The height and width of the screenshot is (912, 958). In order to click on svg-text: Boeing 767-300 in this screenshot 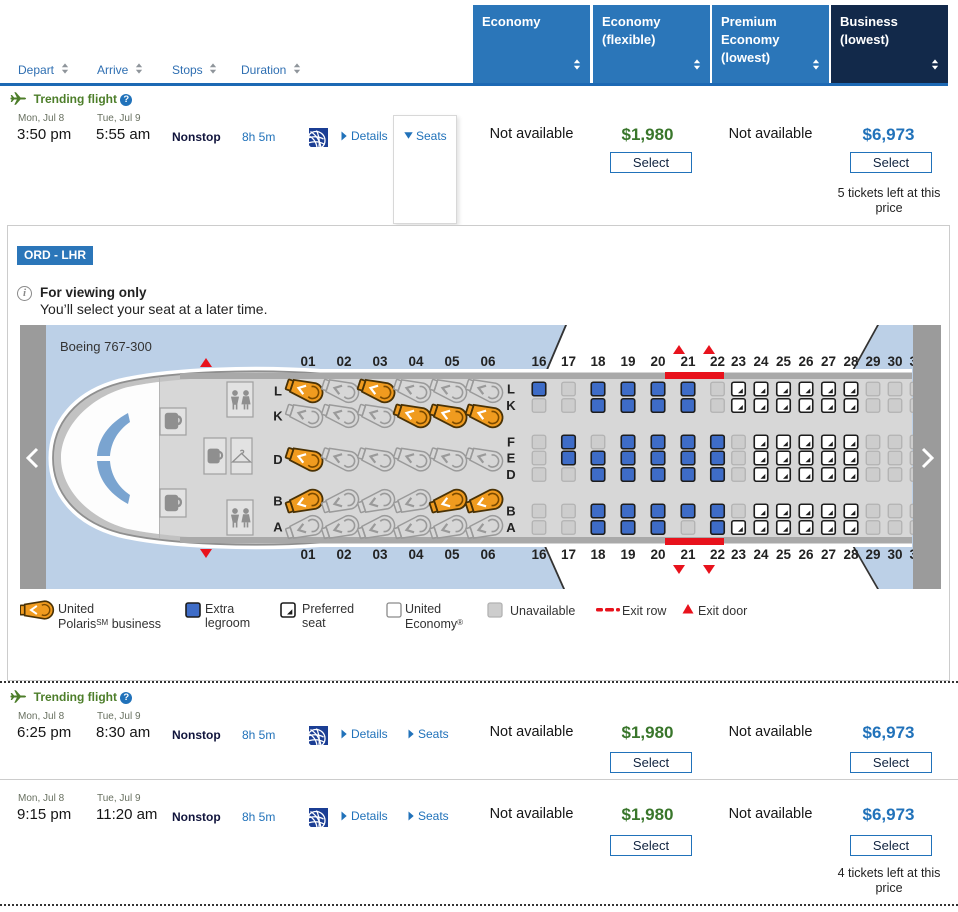, I will do `click(106, 346)`.